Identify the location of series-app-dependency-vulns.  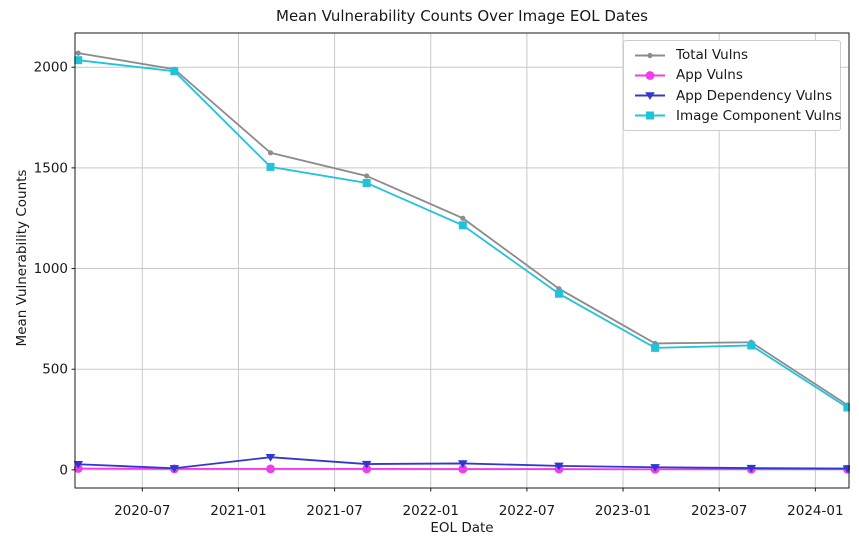
(462, 463).